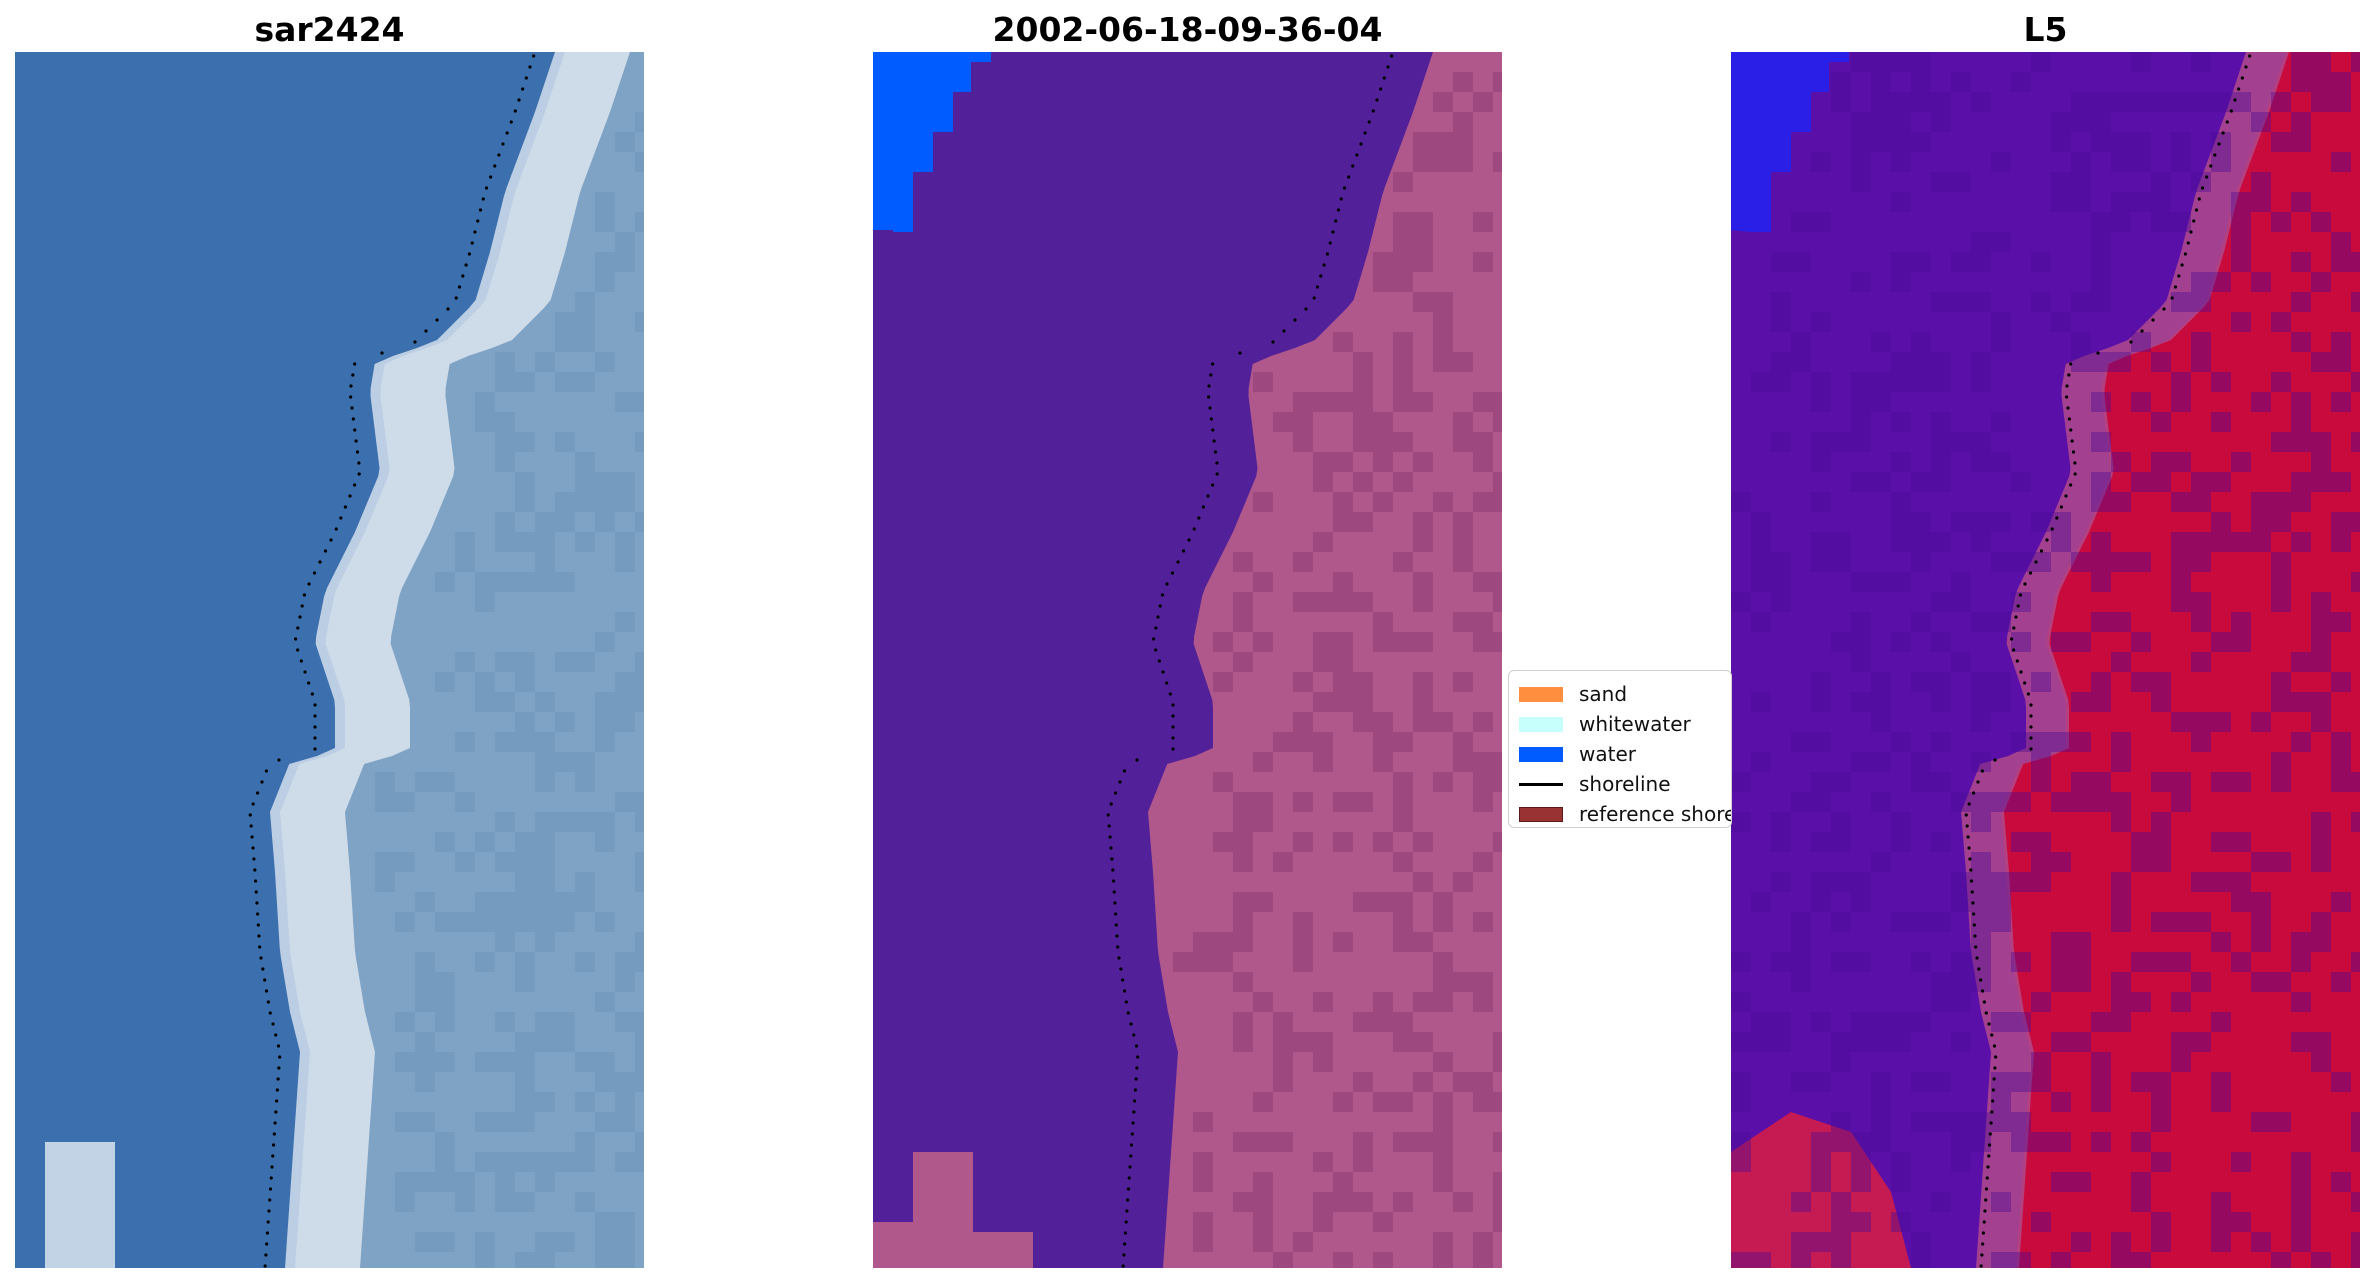 The width and height of the screenshot is (2372, 1283). Describe the element at coordinates (1655, 814) in the screenshot. I see `legend-label: reference shoreline` at that location.